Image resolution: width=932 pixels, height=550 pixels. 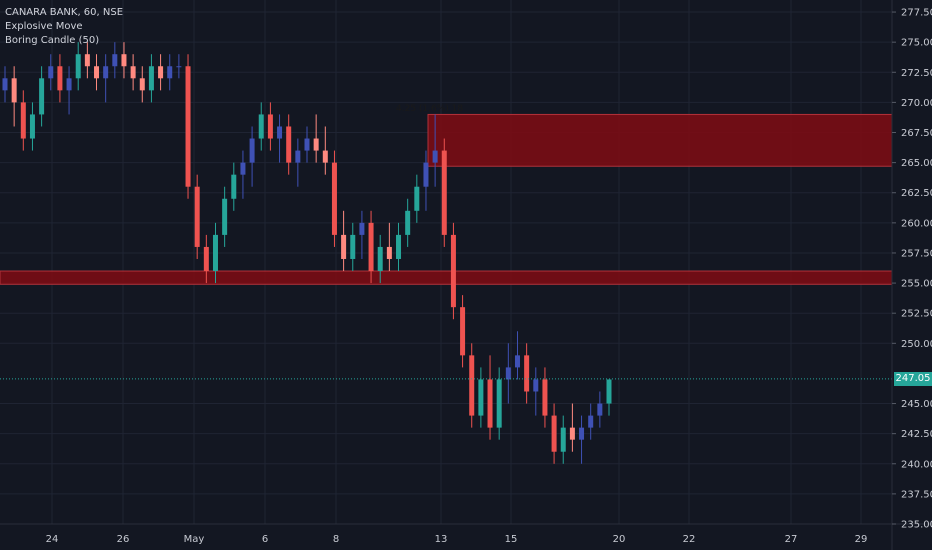 What do you see at coordinates (44, 26) in the screenshot?
I see `indicator-explosive-move: Explosive Move` at bounding box center [44, 26].